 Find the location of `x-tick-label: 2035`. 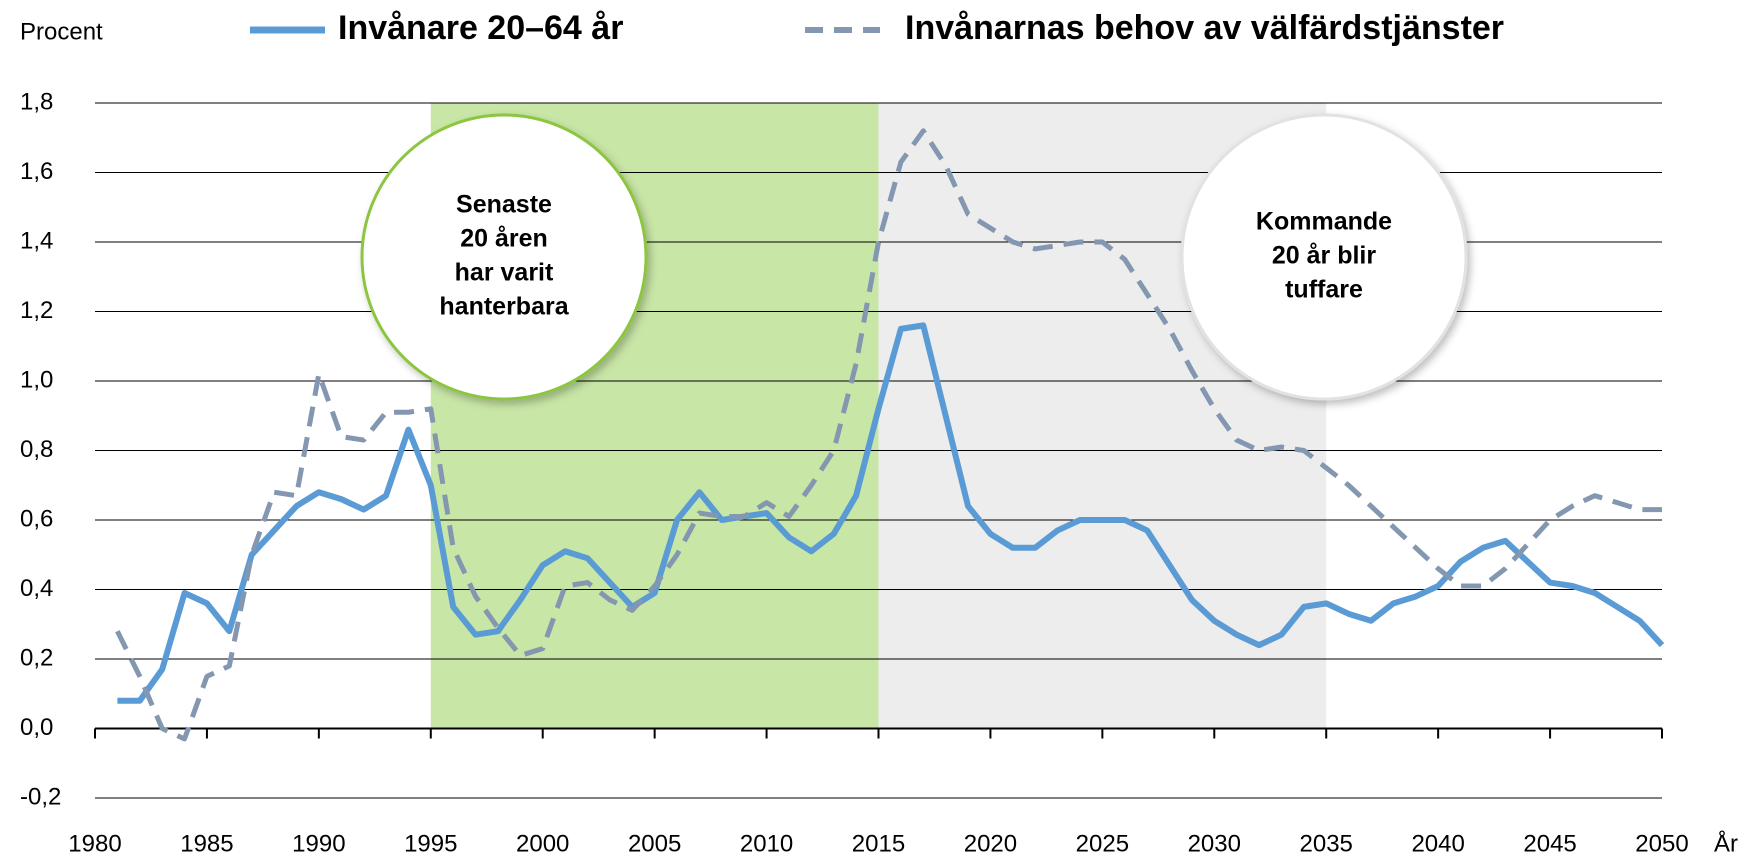

x-tick-label: 2035 is located at coordinates (1326, 843).